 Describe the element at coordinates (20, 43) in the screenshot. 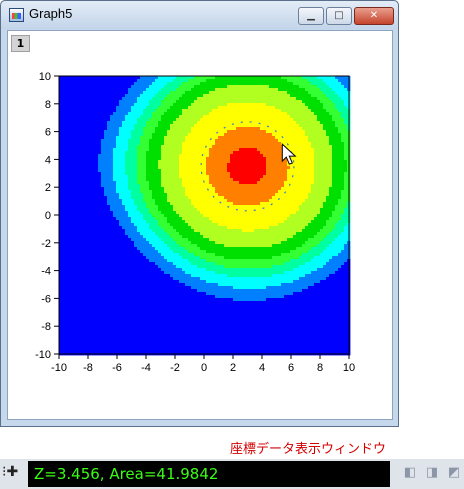

I see `layer-tab: 1` at that location.